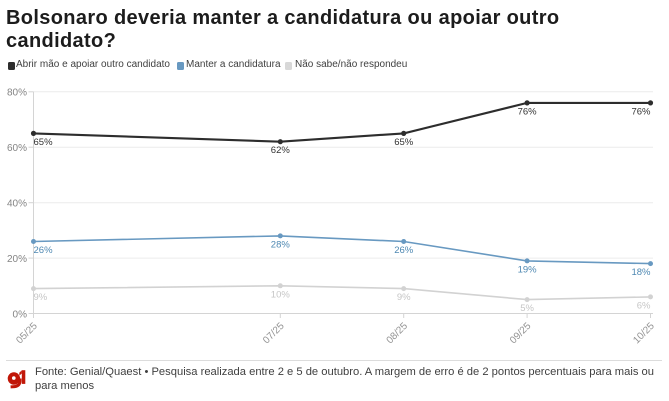 The width and height of the screenshot is (669, 401). Describe the element at coordinates (17, 93) in the screenshot. I see `svg-text: 80%` at that location.